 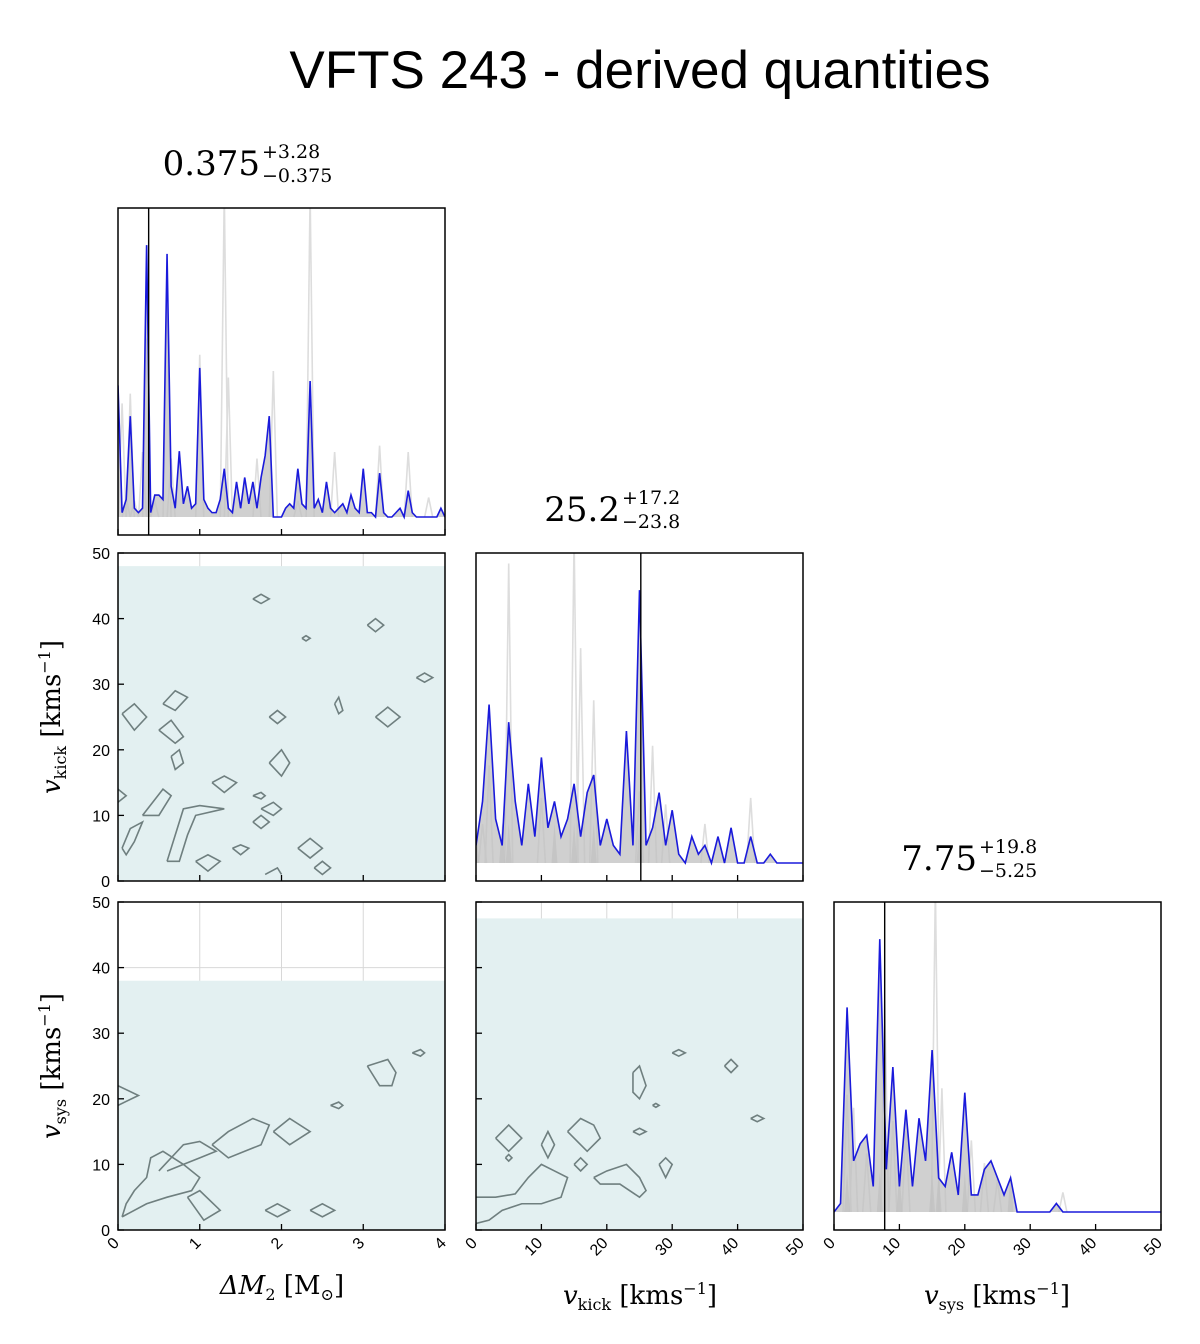 I want to click on param-title-1: 25.2 +17.2−23.8, so click(x=612, y=510).